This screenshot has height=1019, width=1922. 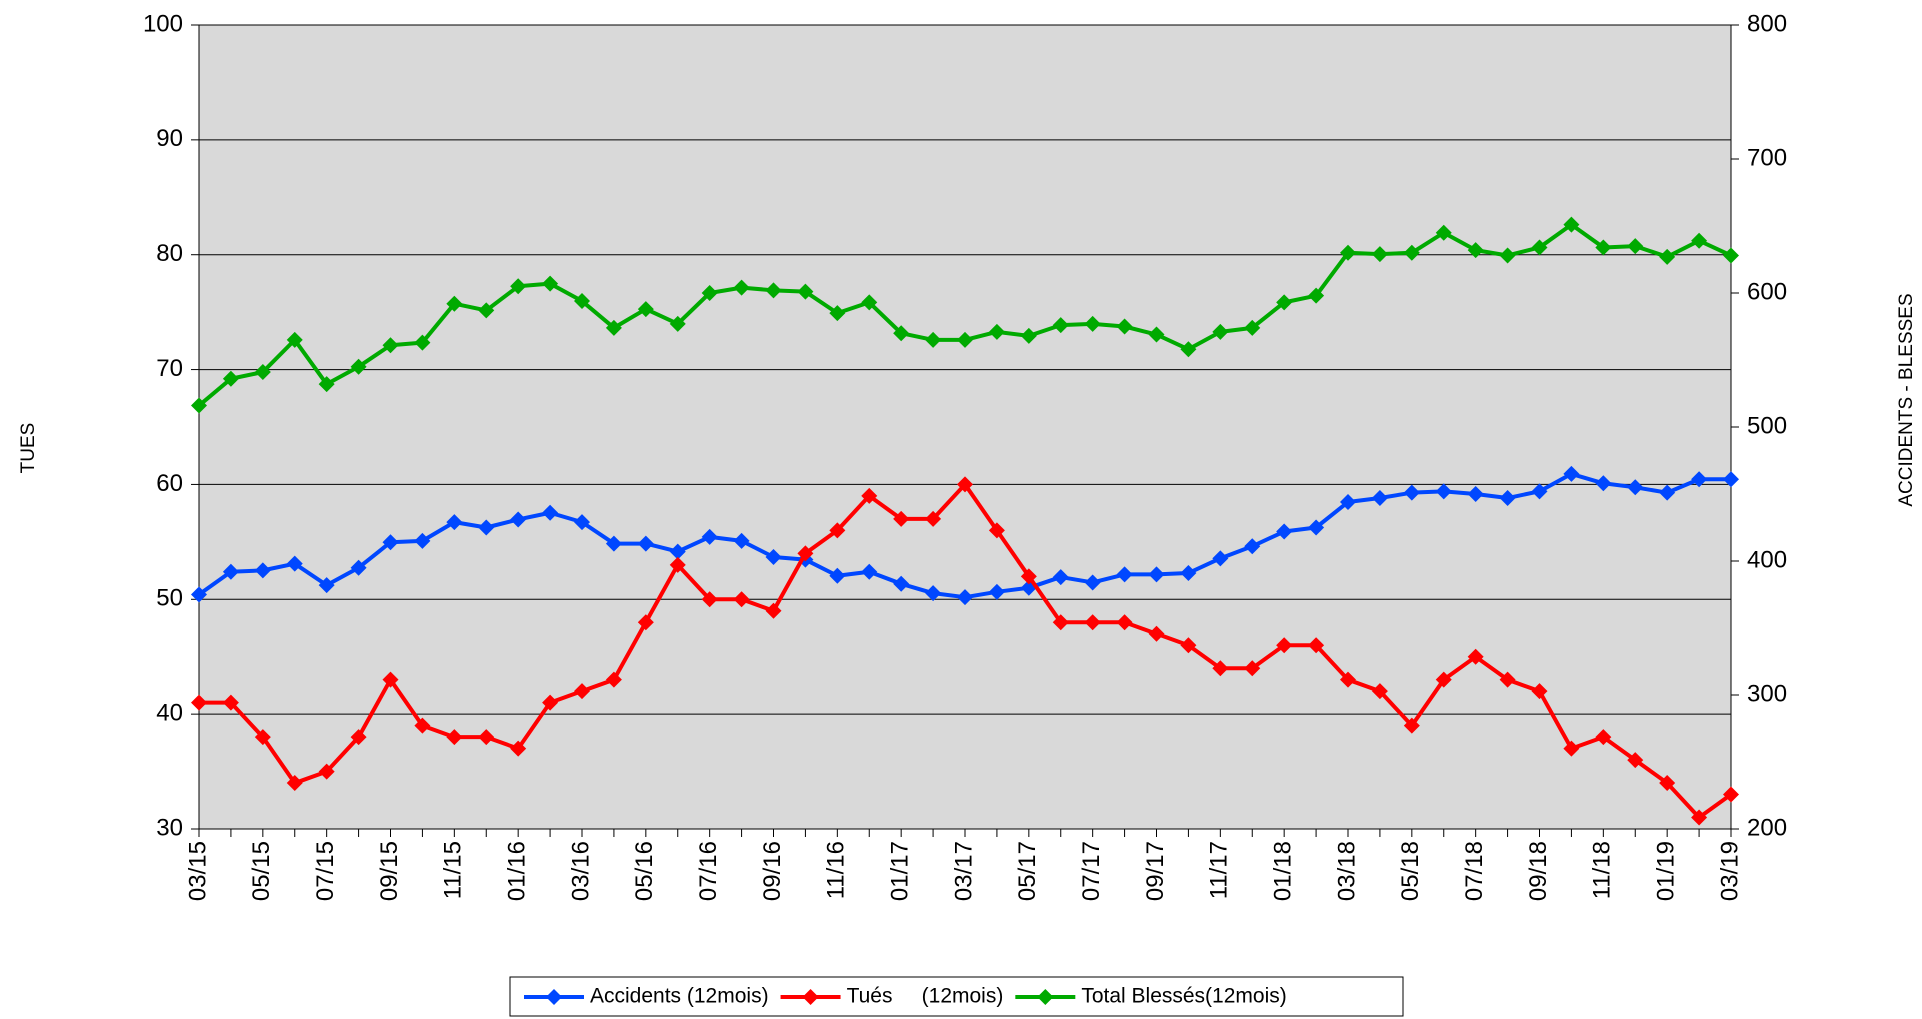 What do you see at coordinates (28, 448) in the screenshot?
I see `y-axis-title: TUES` at bounding box center [28, 448].